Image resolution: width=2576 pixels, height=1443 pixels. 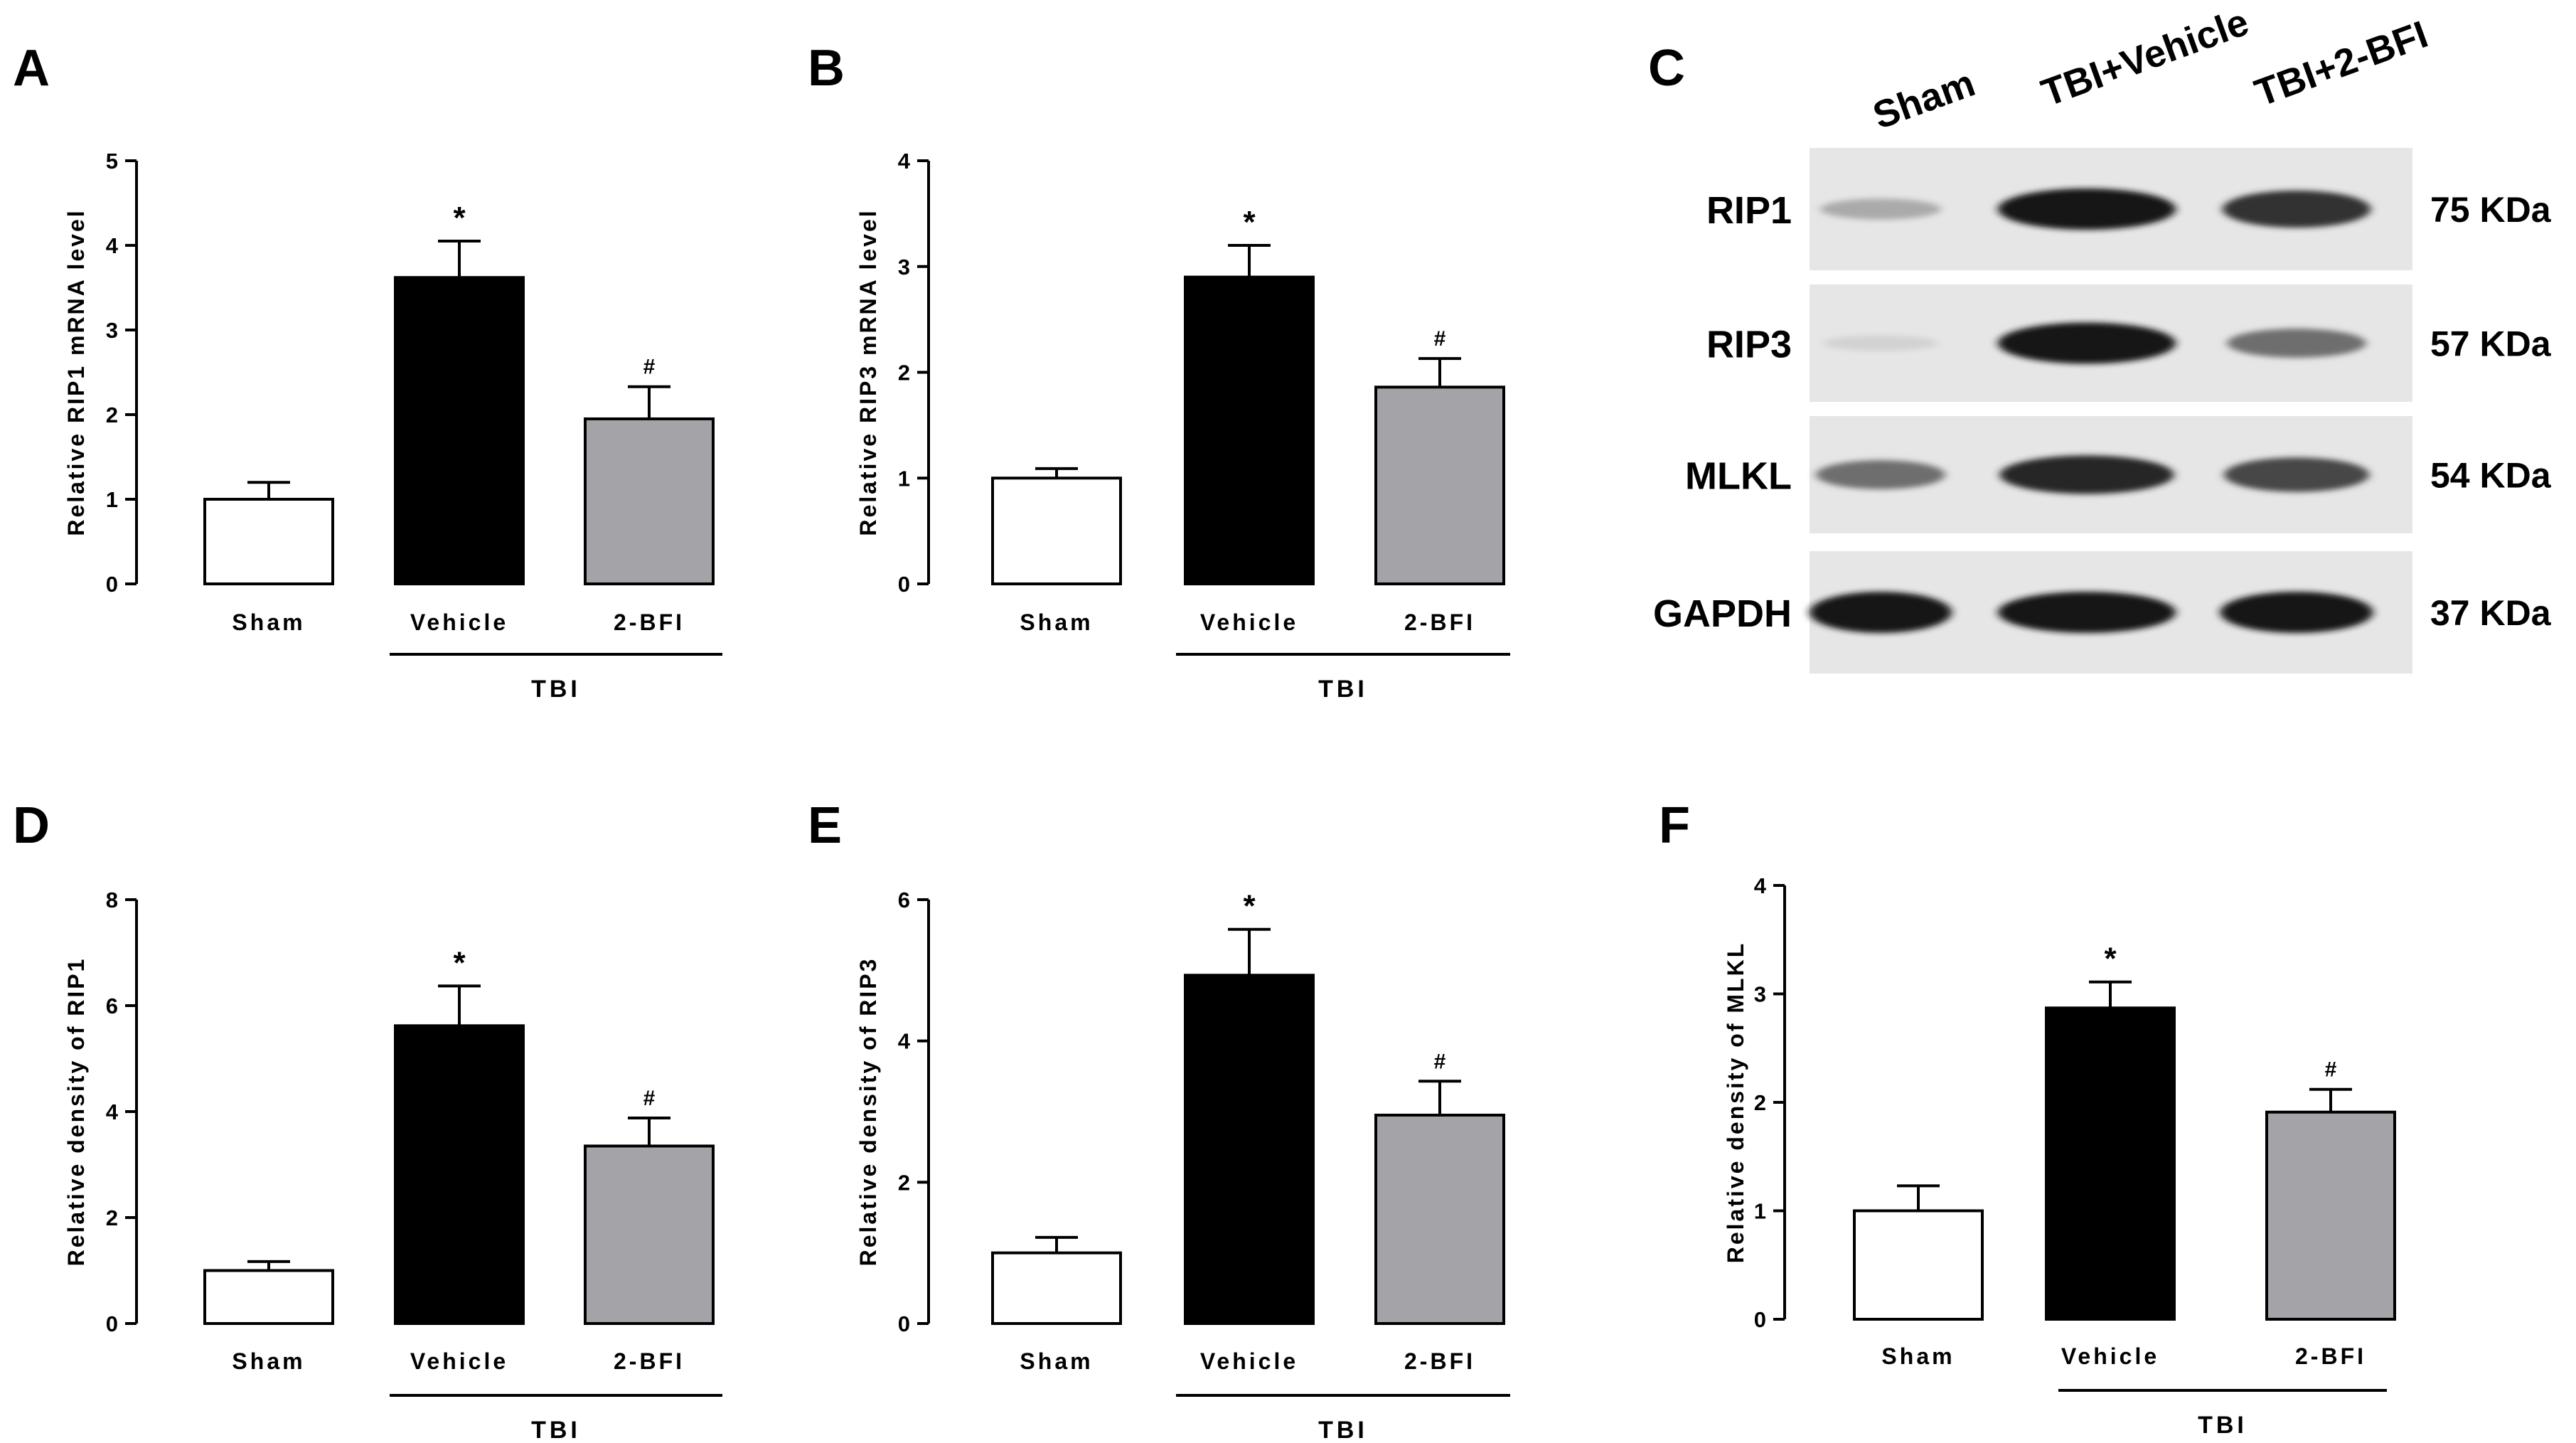 I want to click on protein-label: RIP1, so click(x=1749, y=211).